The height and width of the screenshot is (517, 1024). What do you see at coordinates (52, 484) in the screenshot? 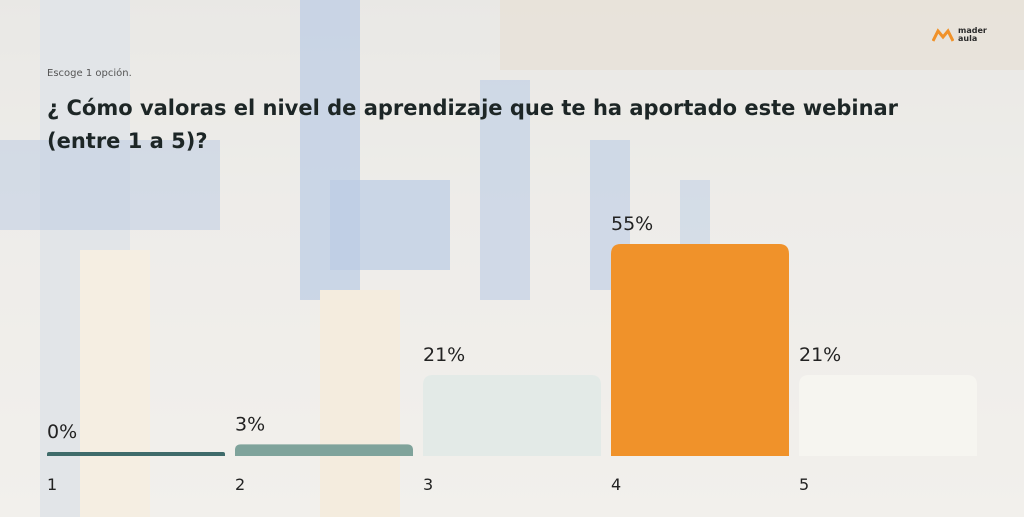
I see `category-label: 1` at bounding box center [52, 484].